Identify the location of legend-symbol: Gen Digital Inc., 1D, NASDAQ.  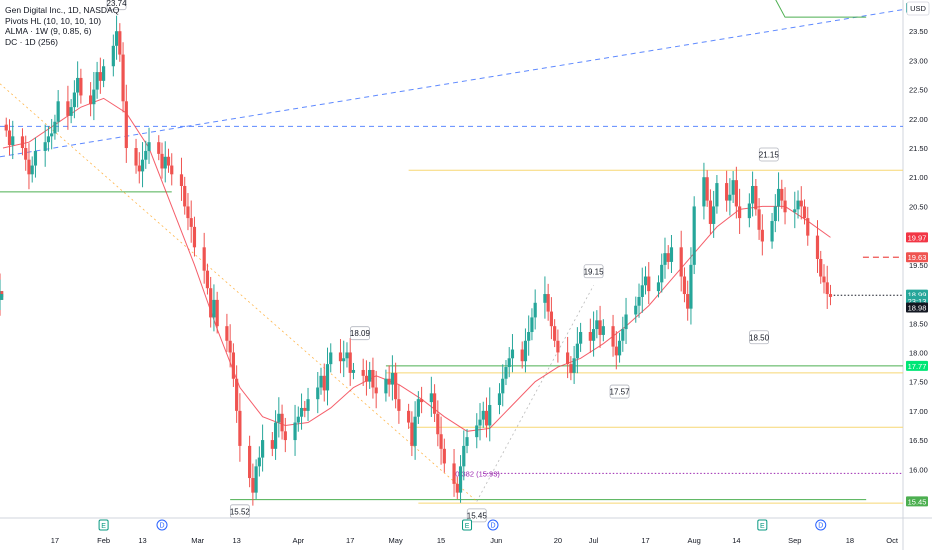
(62, 10).